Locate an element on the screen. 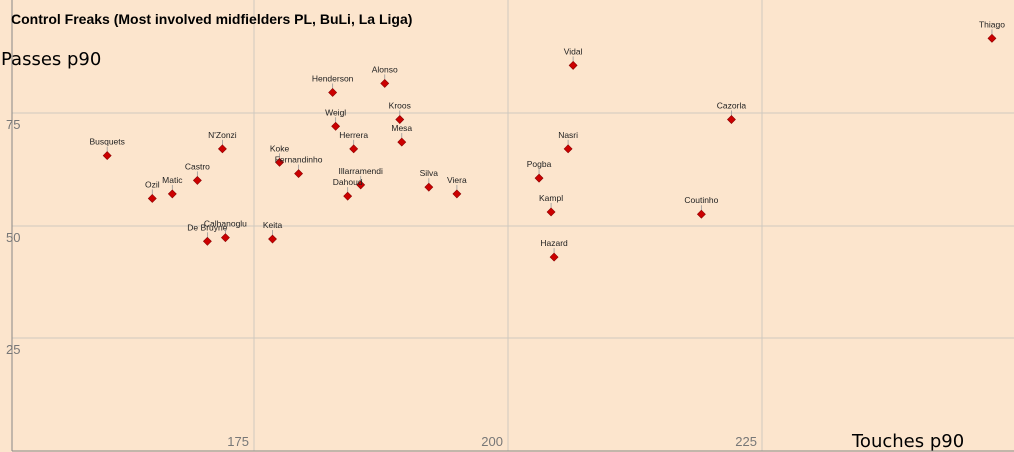 The image size is (1014, 452). point-fernandinho: Fernandinho is located at coordinates (299, 167).